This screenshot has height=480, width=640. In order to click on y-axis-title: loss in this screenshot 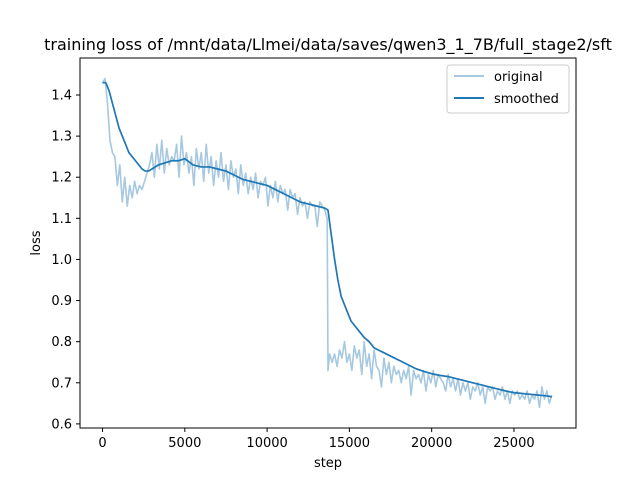, I will do `click(36, 242)`.